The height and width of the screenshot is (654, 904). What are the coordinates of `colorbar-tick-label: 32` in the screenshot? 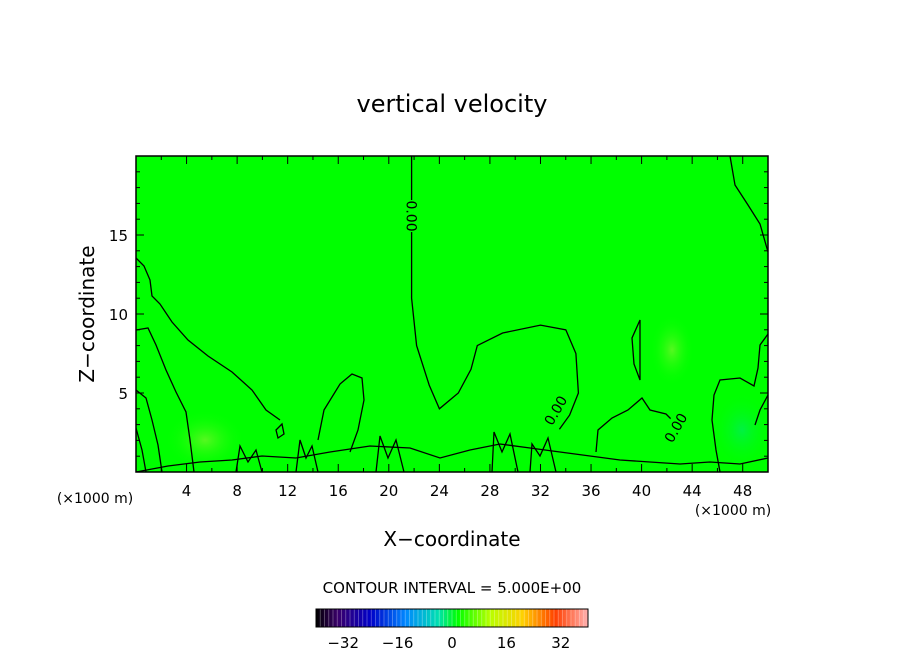 It's located at (560, 643).